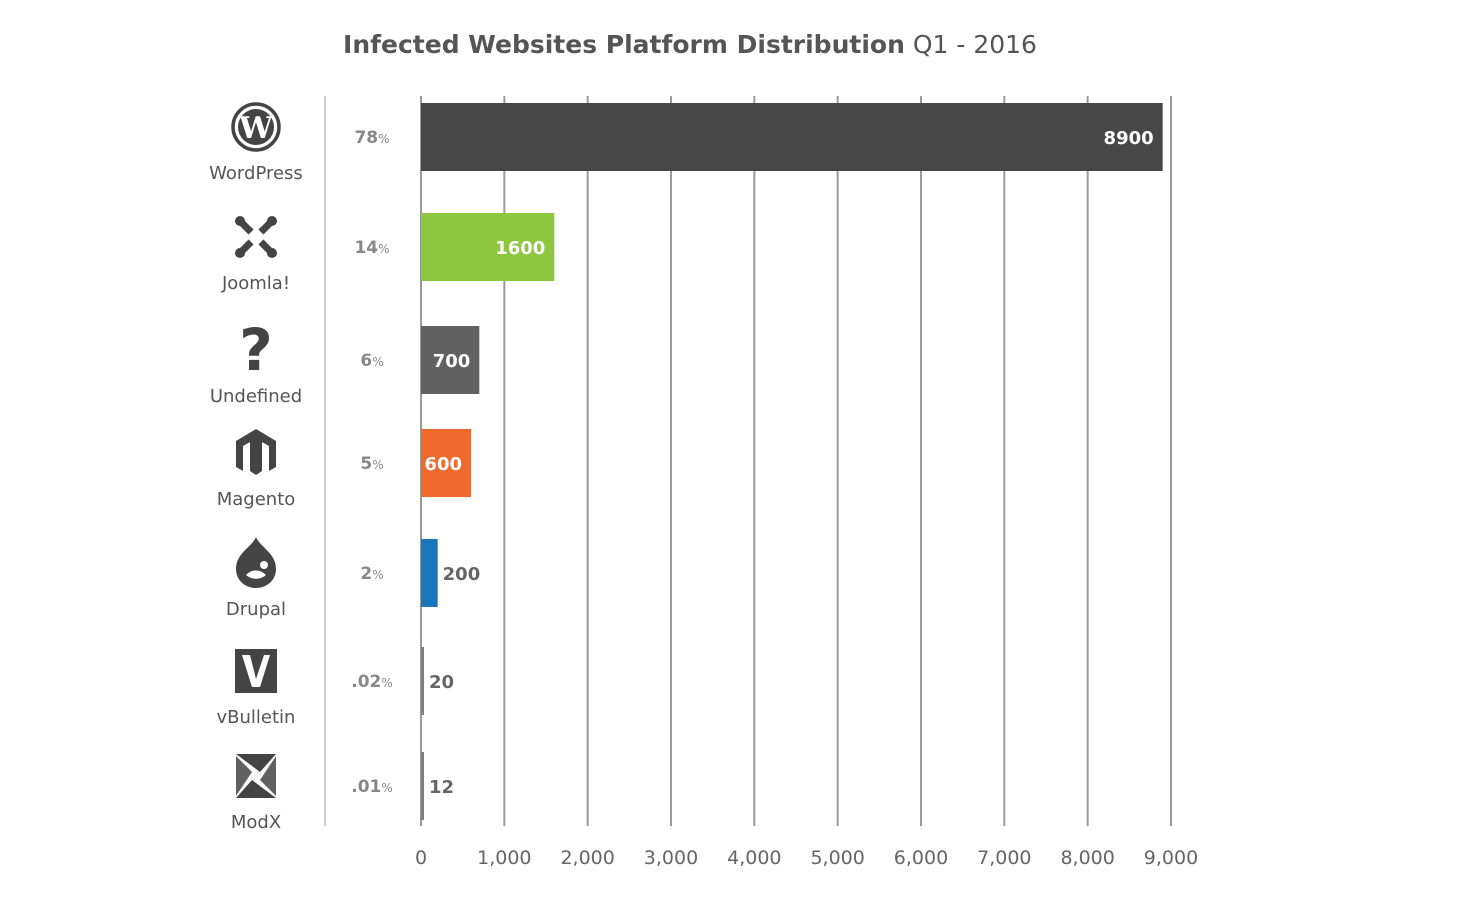  What do you see at coordinates (256, 671) in the screenshot?
I see `vbulletin-icon` at bounding box center [256, 671].